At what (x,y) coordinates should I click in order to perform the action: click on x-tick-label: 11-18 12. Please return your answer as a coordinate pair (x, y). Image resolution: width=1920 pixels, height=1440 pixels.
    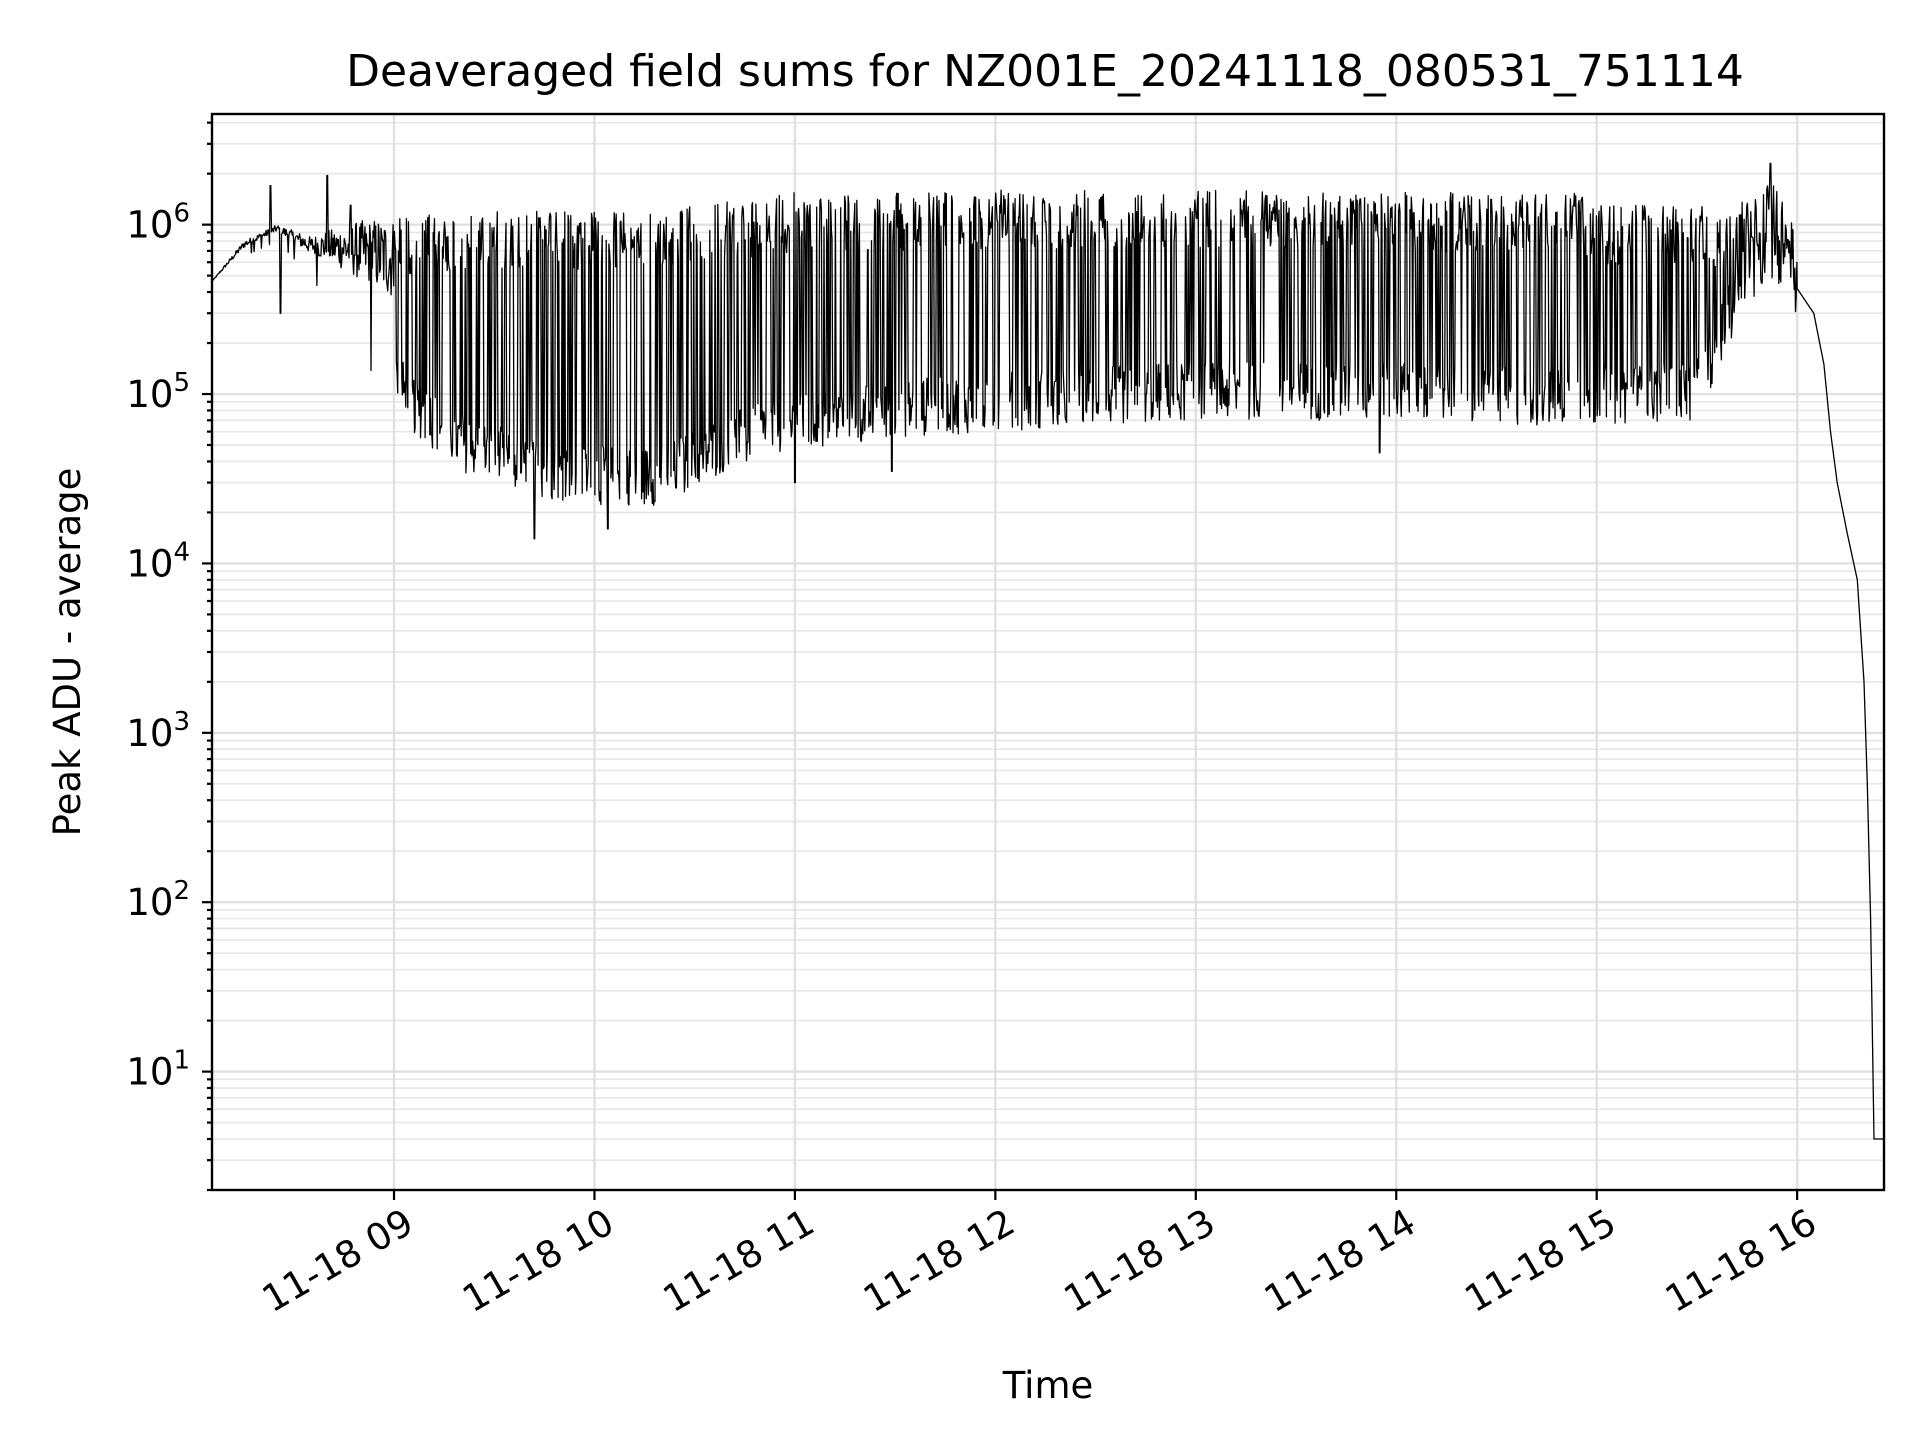
    Looking at the image, I should click on (939, 1261).